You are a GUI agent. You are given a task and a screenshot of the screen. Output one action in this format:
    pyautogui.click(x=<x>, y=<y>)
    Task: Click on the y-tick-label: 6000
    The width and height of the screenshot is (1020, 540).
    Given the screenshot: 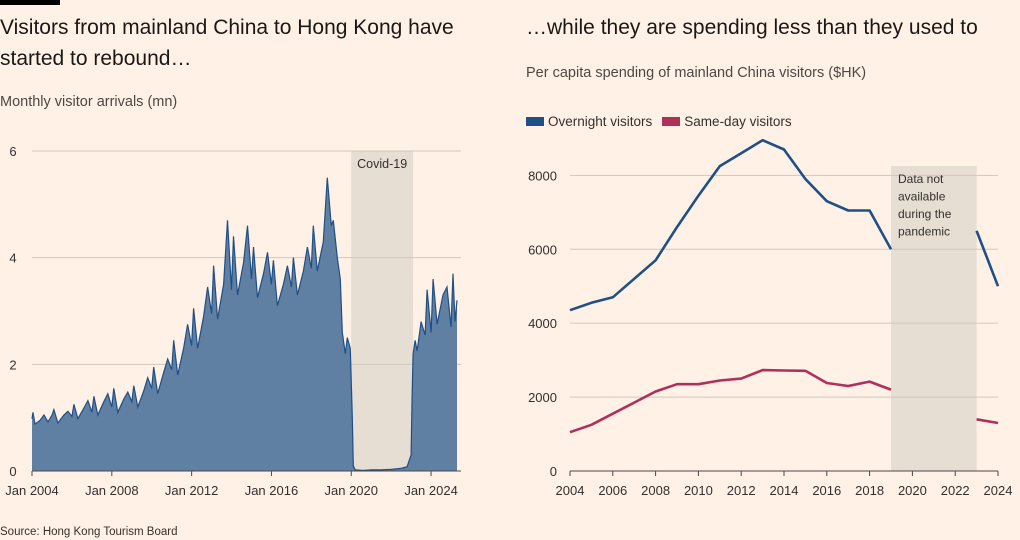 What is the action you would take?
    pyautogui.click(x=542, y=249)
    